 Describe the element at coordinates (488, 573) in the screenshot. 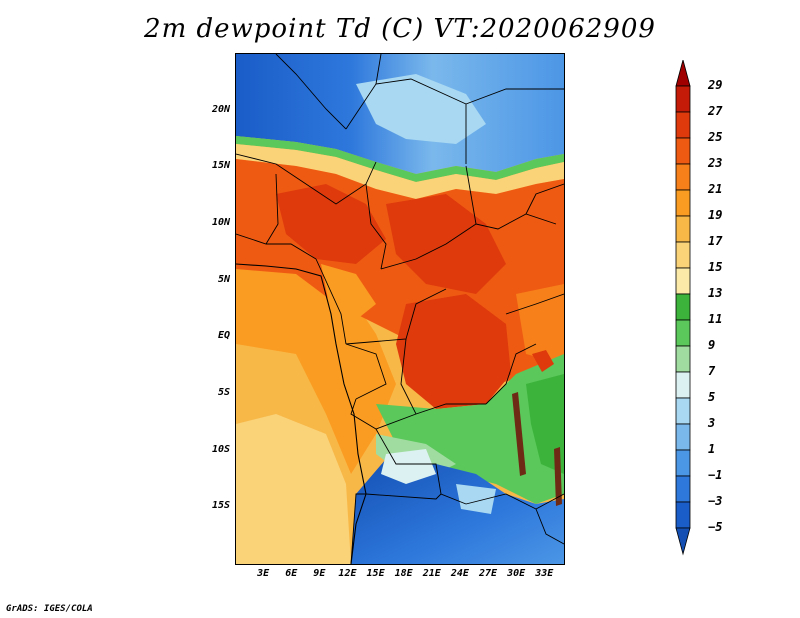

I see `x-tick-label: 27E` at that location.